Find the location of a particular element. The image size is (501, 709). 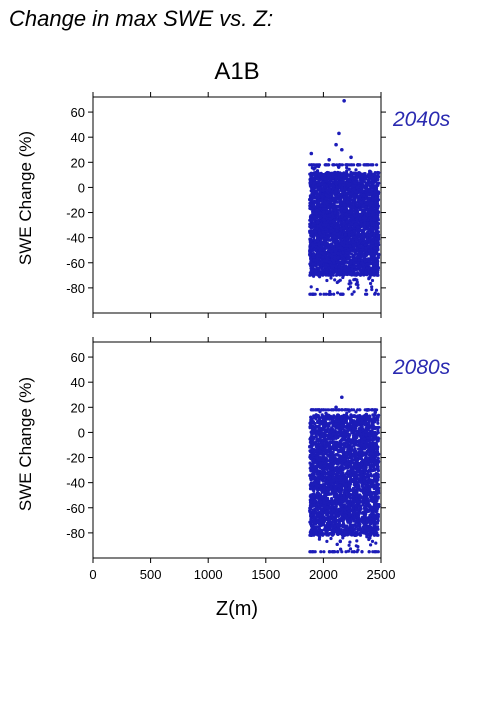

x-tick-label: 500 is located at coordinates (151, 574).